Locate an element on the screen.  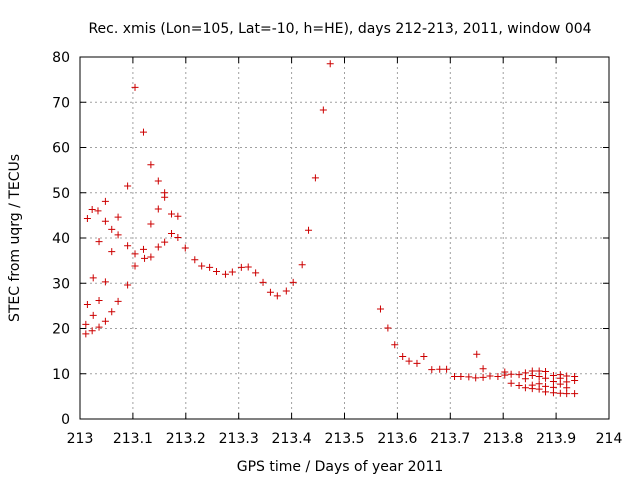
y-tick-label: 10 is located at coordinates (61, 375).